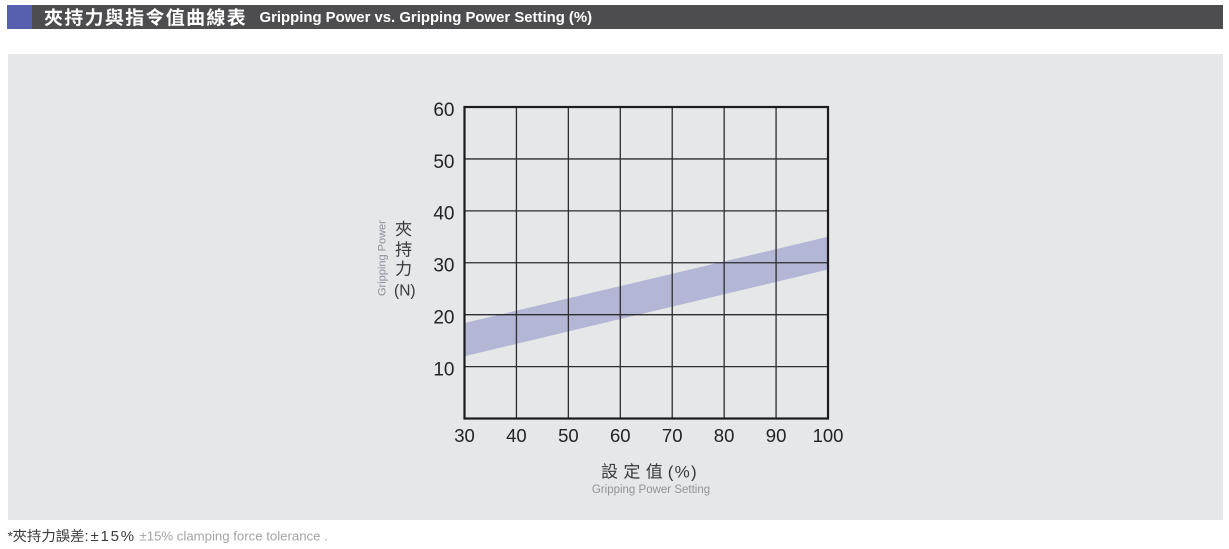 This screenshot has width=1229, height=549. I want to click on svg-text: 100, so click(828, 435).